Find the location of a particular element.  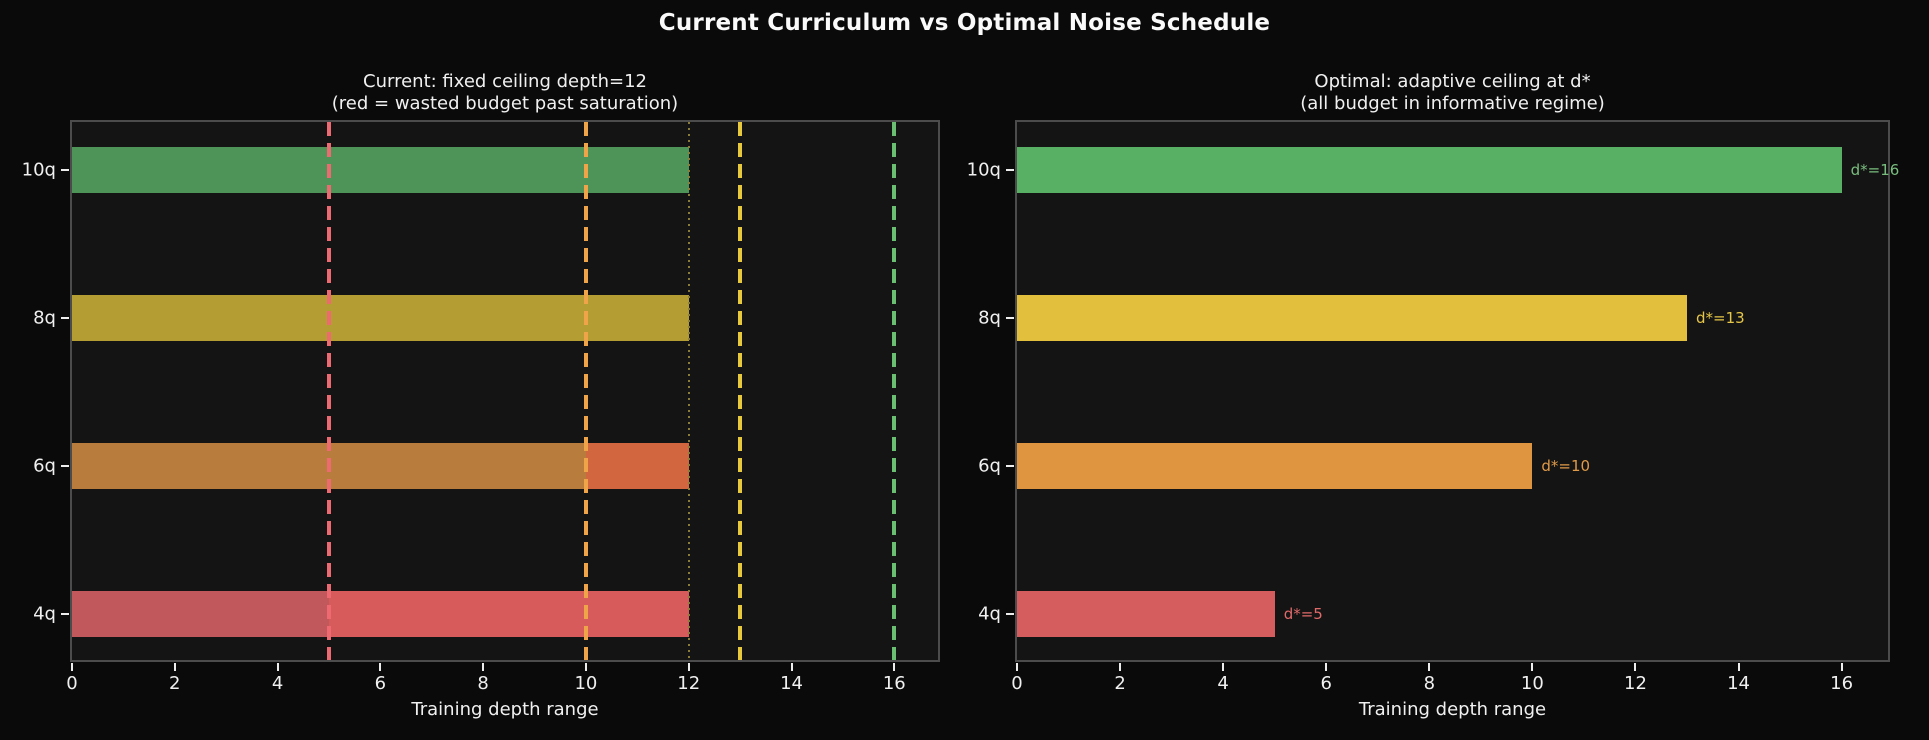

dstar-annotation-10q: d*=16 is located at coordinates (1875, 169).